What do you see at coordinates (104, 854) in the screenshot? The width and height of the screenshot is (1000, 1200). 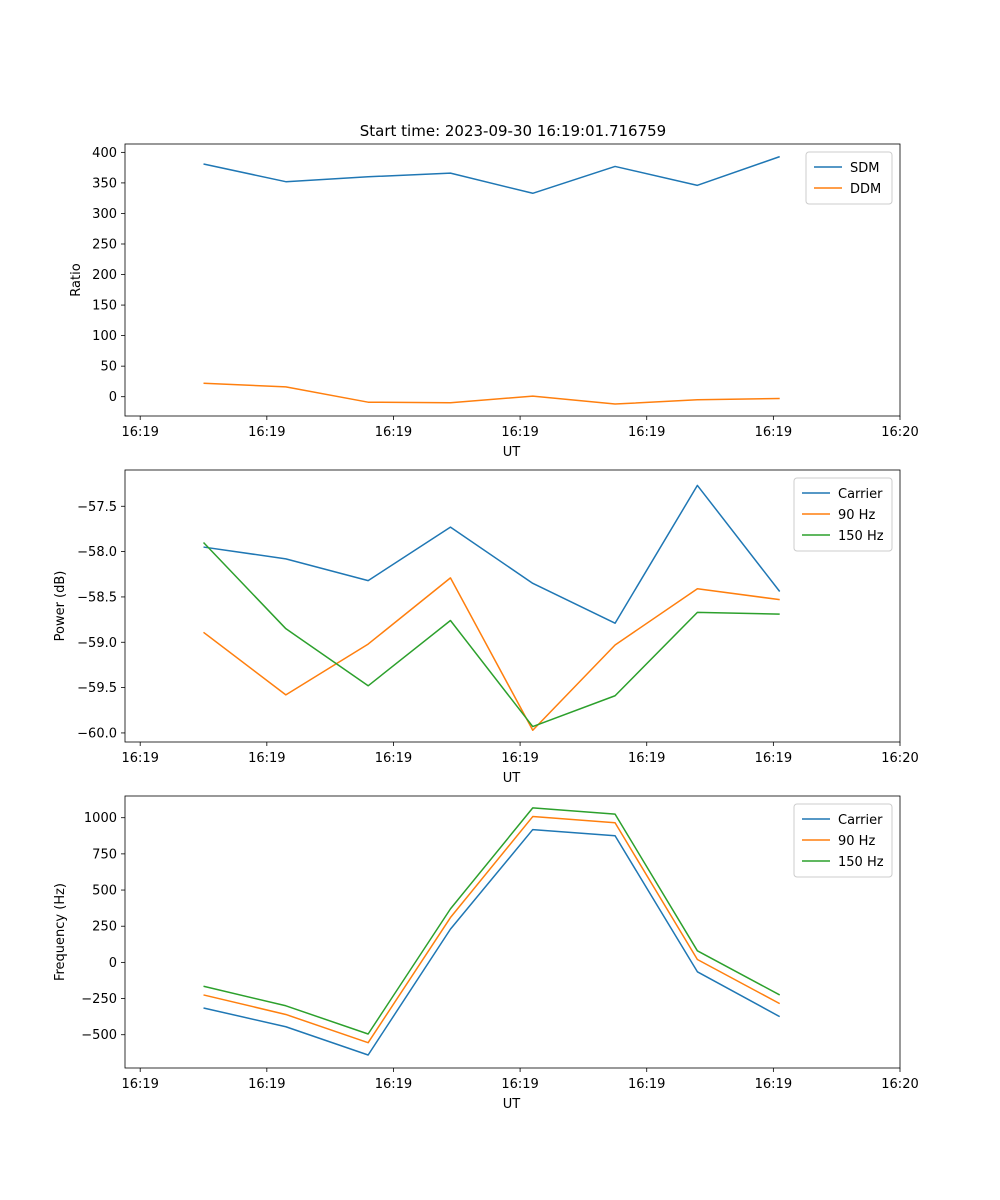 I see `y-tick-label: 750` at bounding box center [104, 854].